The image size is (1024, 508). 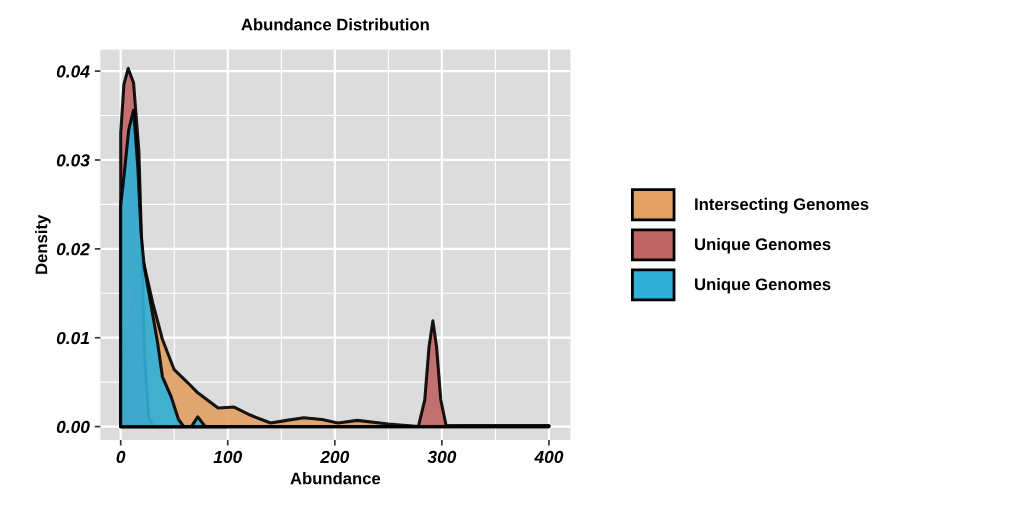 I want to click on y-tick-label: 0.00, so click(x=73, y=427).